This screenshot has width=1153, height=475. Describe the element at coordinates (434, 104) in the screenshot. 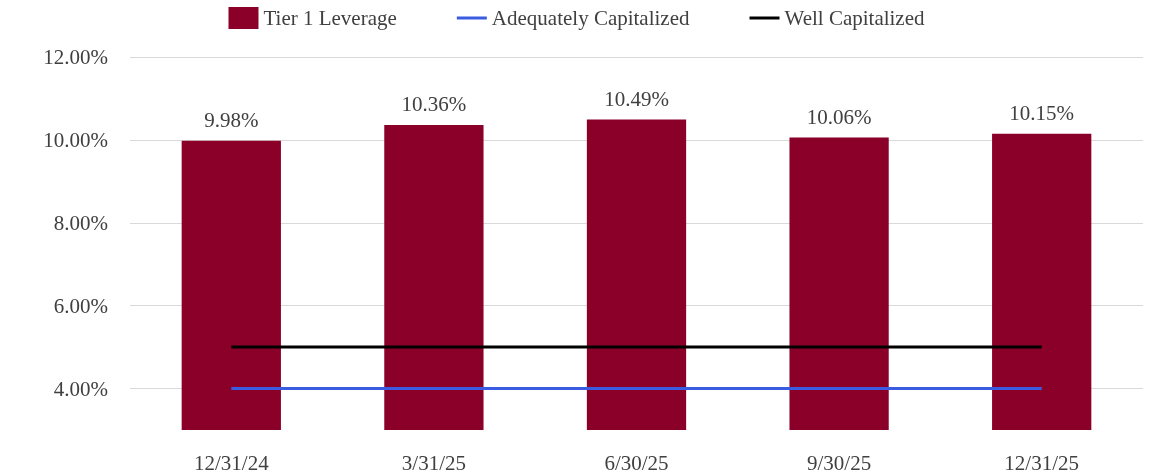

I see `data-label: 10.36%` at that location.